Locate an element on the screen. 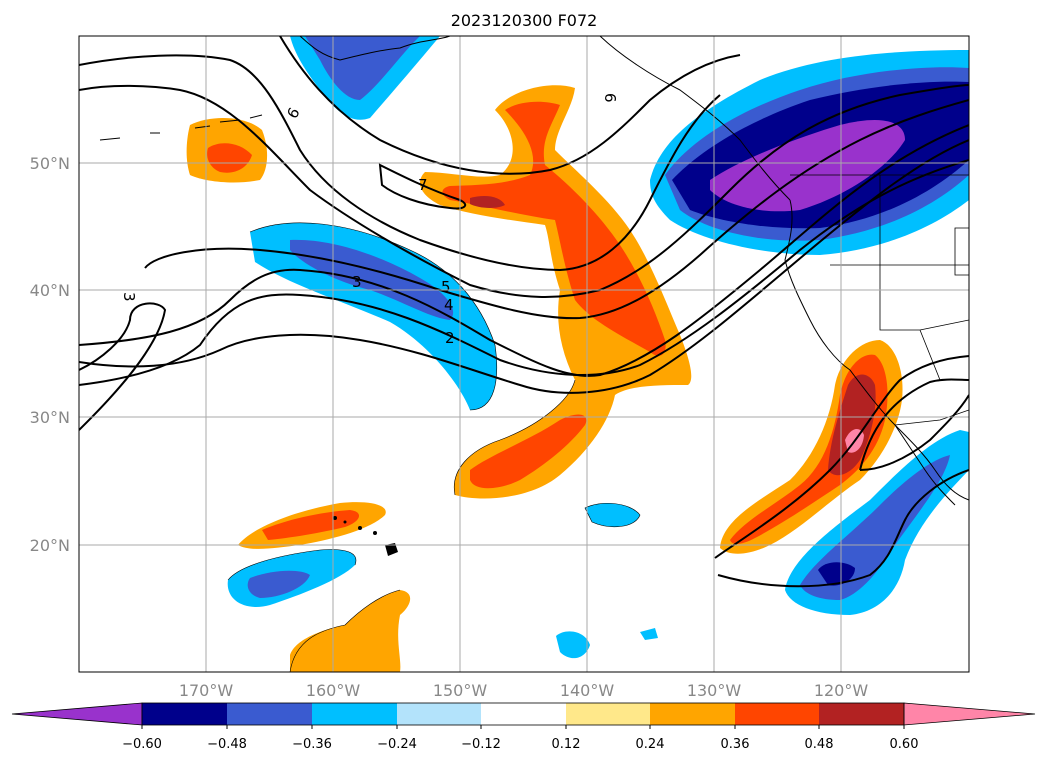 The height and width of the screenshot is (765, 1047). colorbar-ticks is located at coordinates (523, 727).